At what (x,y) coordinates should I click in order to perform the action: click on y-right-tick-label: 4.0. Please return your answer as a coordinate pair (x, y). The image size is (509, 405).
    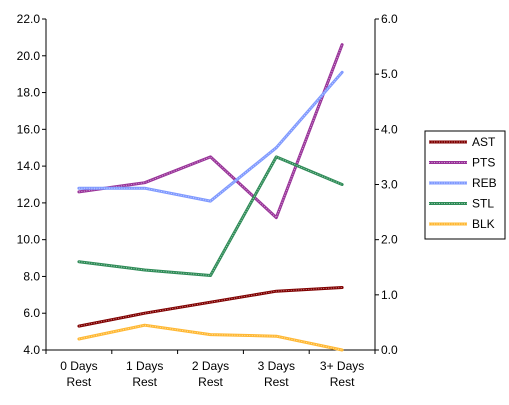
    Looking at the image, I should click on (389, 129).